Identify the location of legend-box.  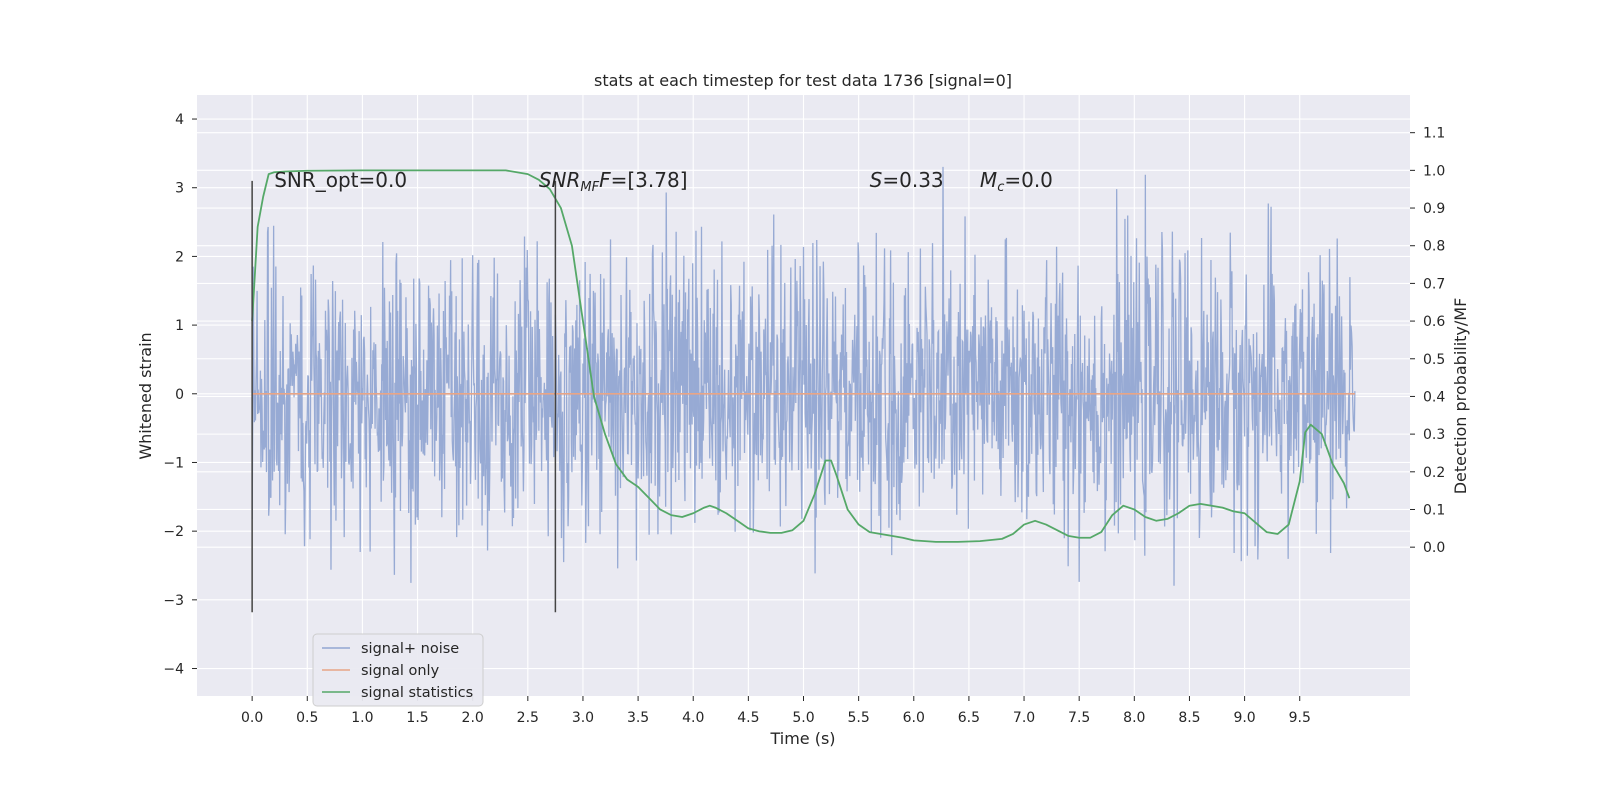
(398, 670).